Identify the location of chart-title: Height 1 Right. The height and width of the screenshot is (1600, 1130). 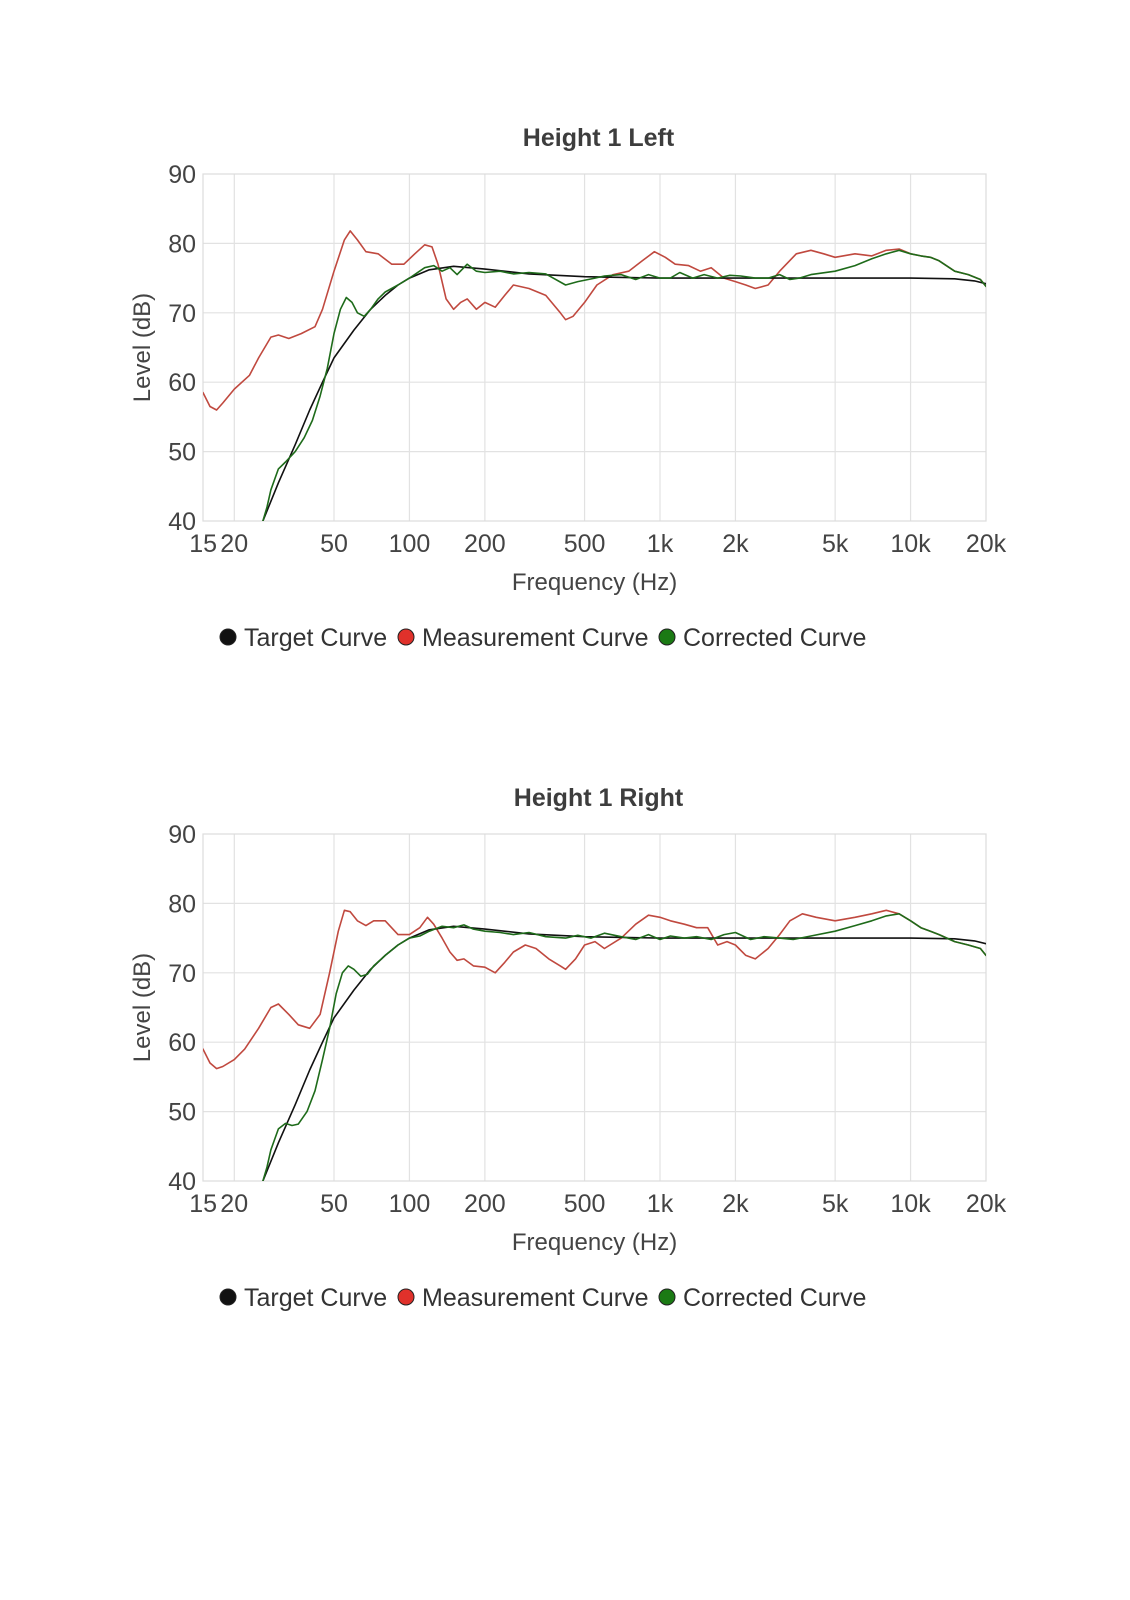
(599, 798).